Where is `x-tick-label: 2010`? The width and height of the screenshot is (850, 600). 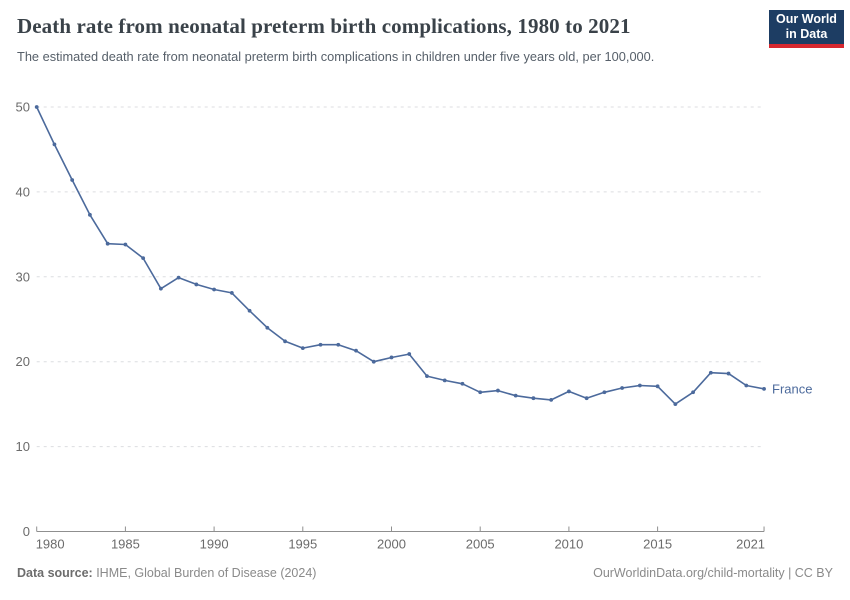 x-tick-label: 2010 is located at coordinates (568, 544).